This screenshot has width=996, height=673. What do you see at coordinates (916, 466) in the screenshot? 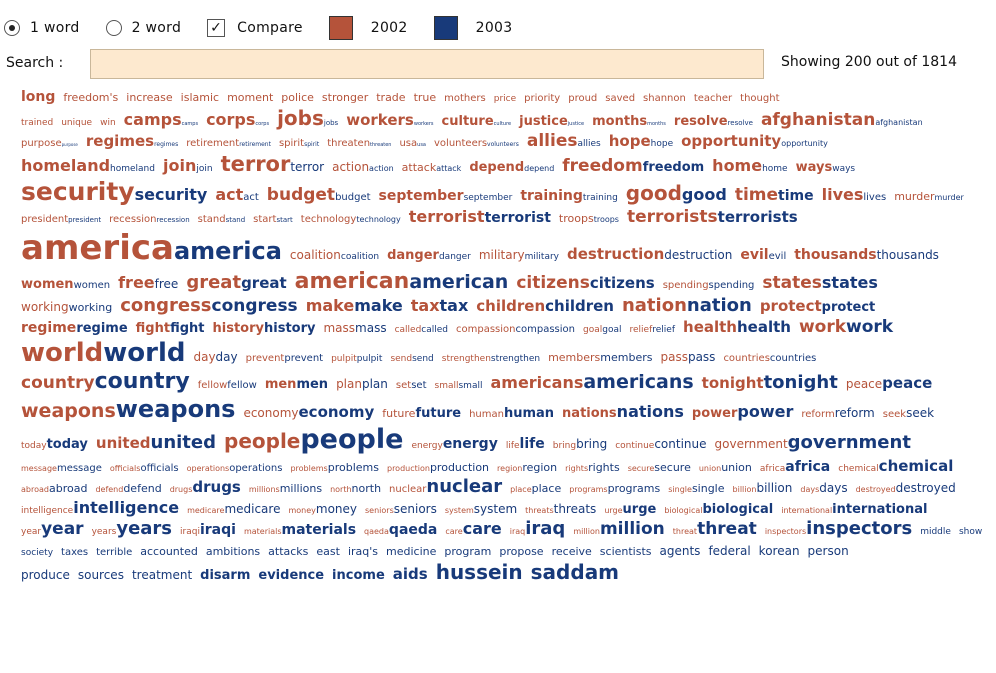
I see `word-2003: chemical` at bounding box center [916, 466].